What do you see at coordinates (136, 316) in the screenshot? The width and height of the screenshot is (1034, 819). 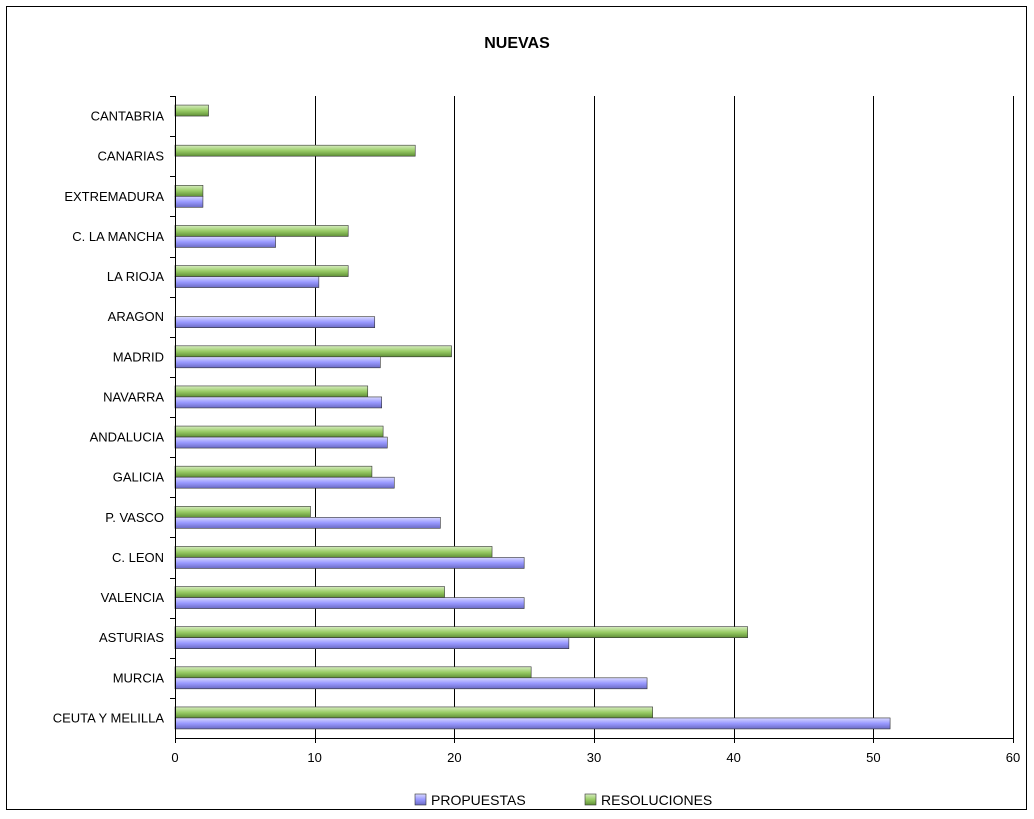 I see `category-label: ARAGON` at bounding box center [136, 316].